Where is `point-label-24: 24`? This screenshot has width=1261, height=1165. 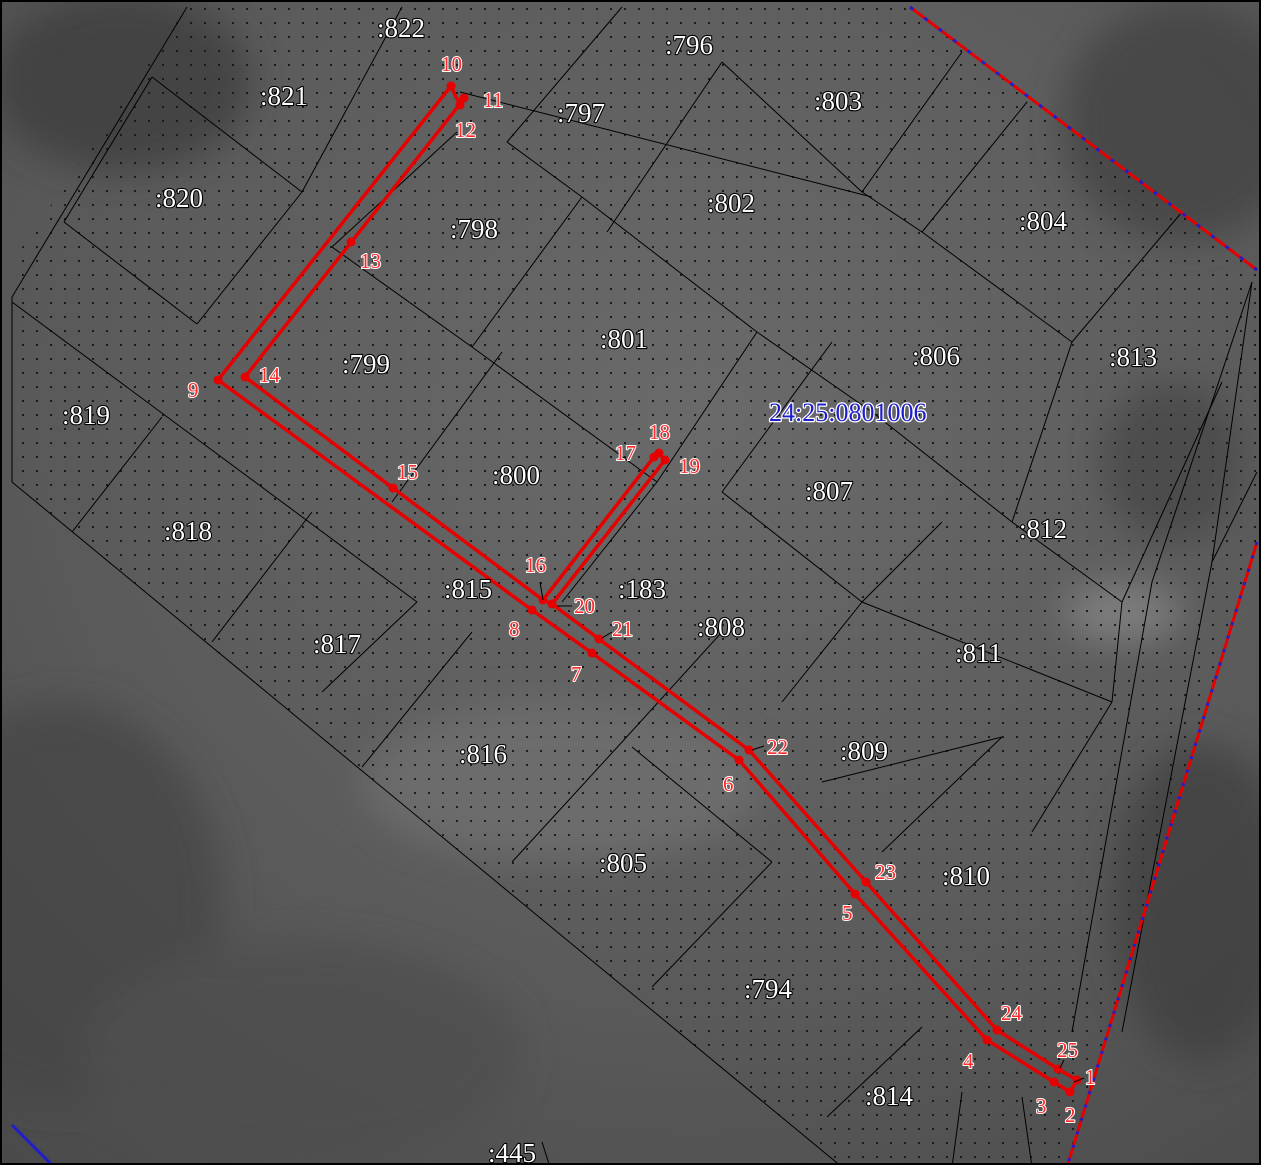 point-label-24: 24 is located at coordinates (1012, 1013).